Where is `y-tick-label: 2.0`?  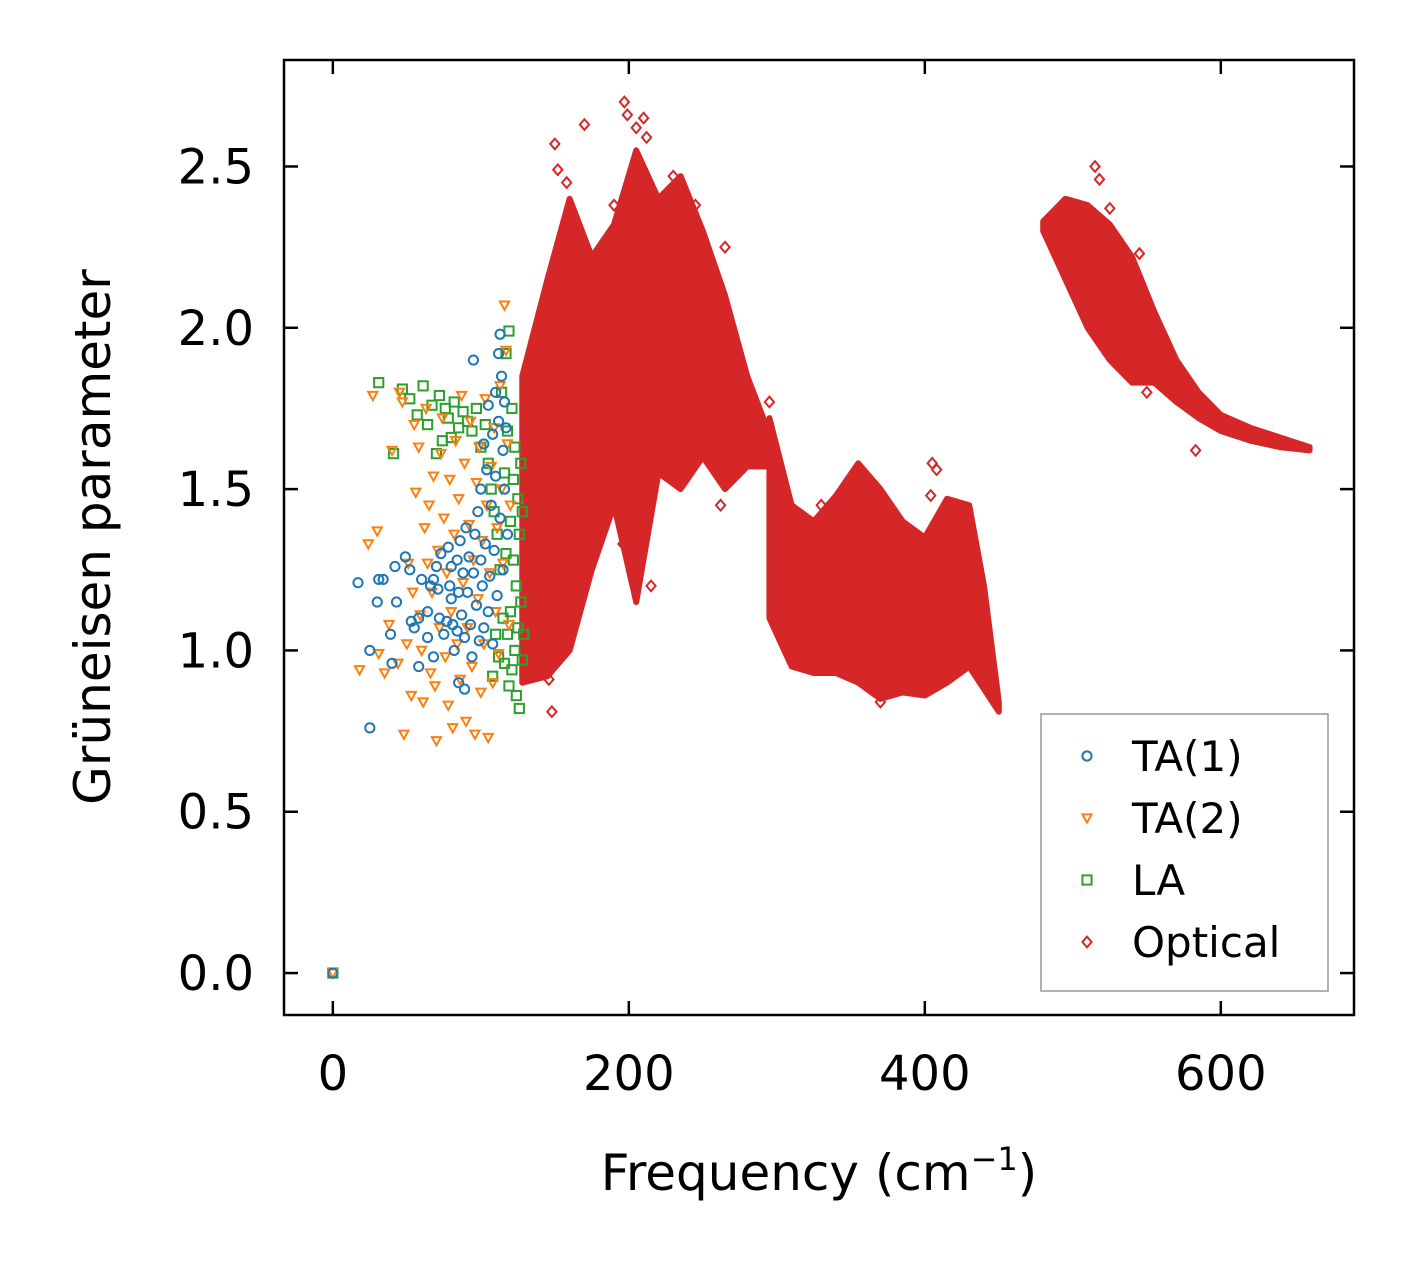
y-tick-label: 2.0 is located at coordinates (216, 329).